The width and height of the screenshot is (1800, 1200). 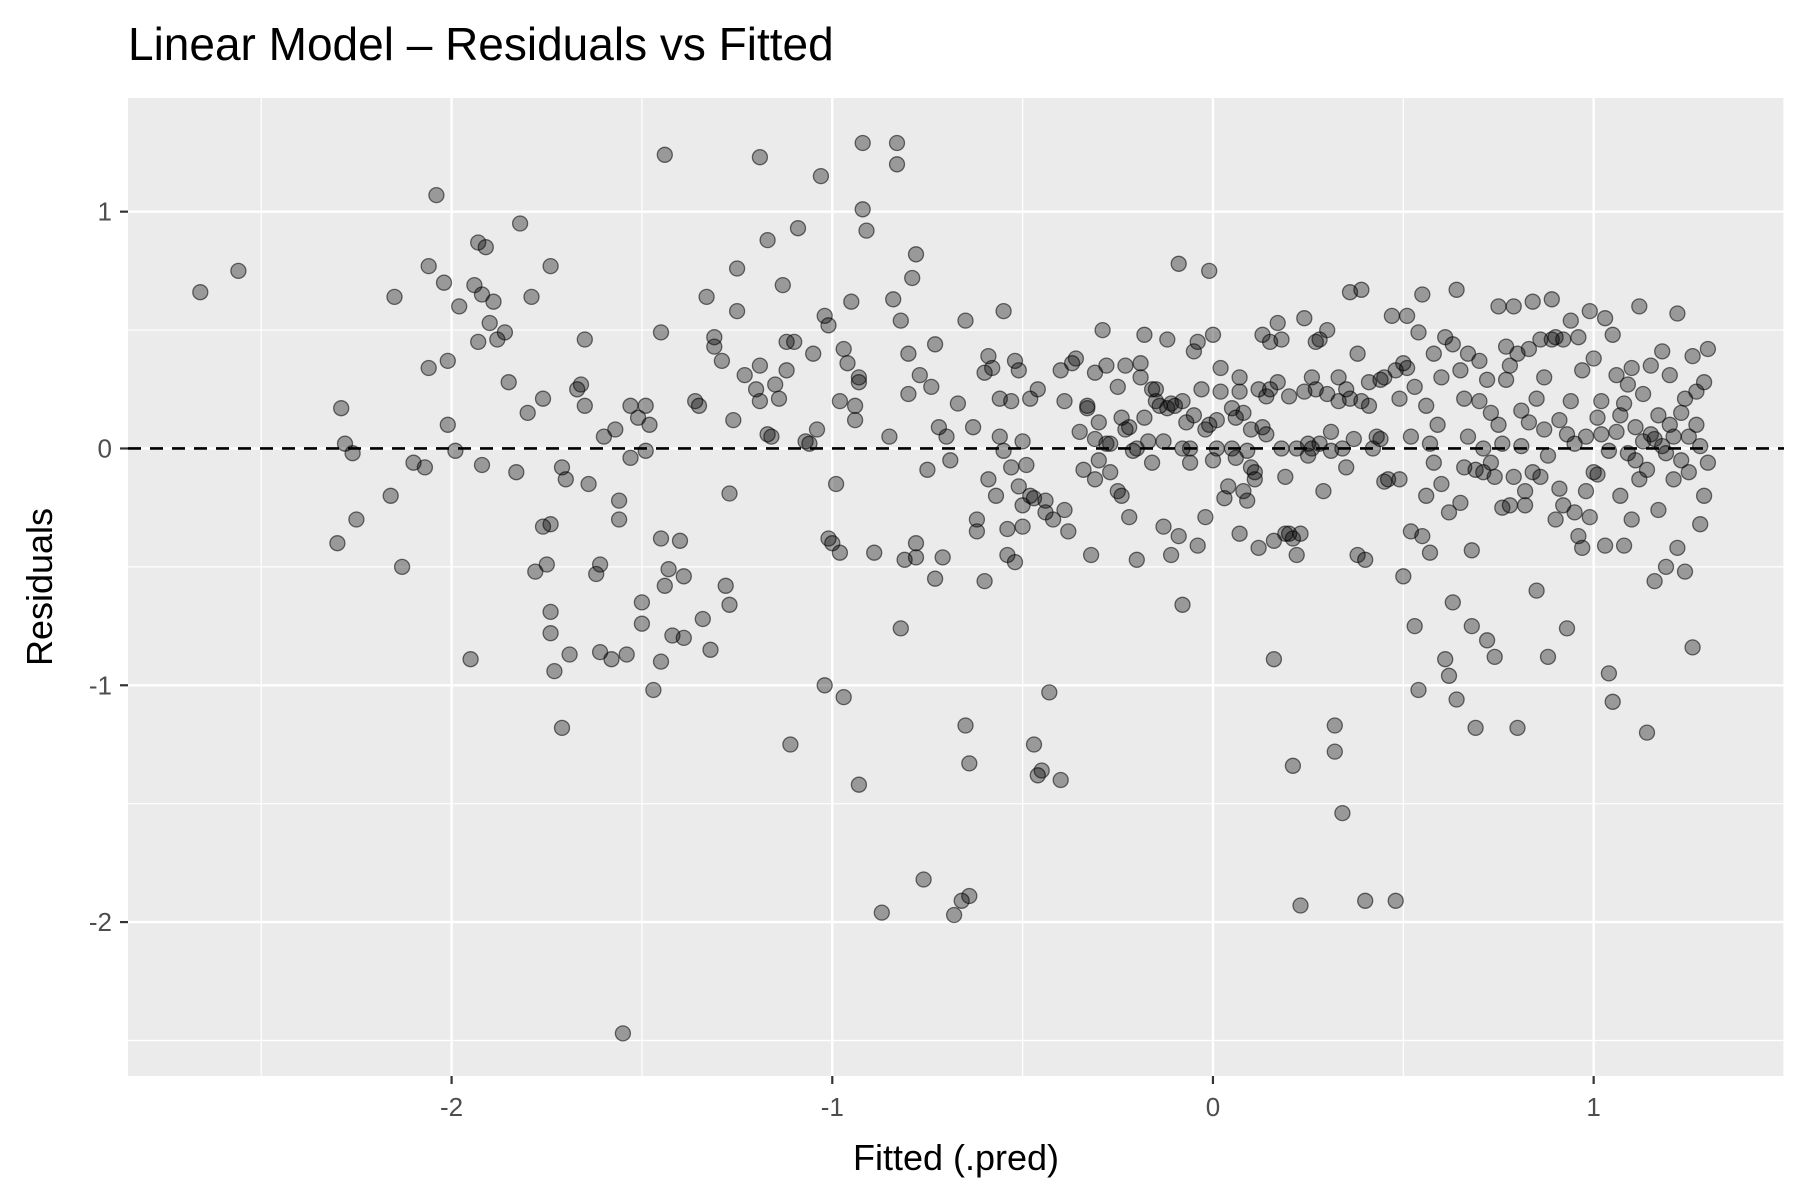 What do you see at coordinates (105, 212) in the screenshot?
I see `y-tick-label: 1` at bounding box center [105, 212].